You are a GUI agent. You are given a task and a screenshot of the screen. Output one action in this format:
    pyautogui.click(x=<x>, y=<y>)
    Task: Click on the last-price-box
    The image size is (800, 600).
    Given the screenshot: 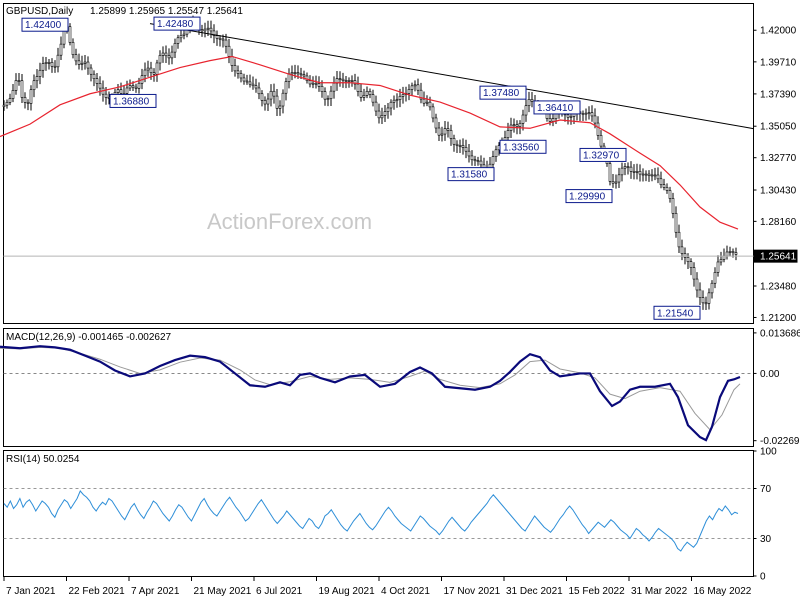 What is the action you would take?
    pyautogui.click(x=775, y=256)
    